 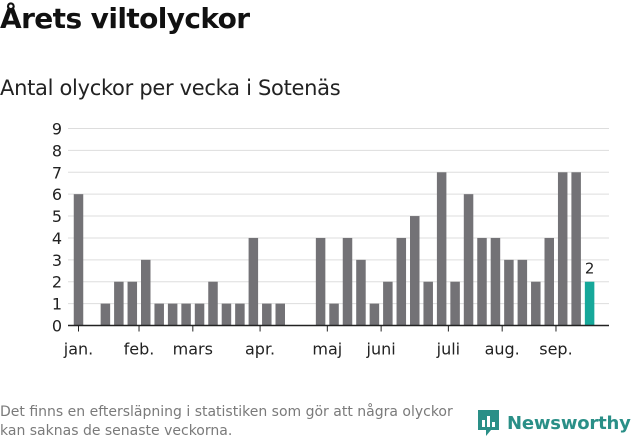 I want to click on y-tick-label: 9, so click(x=57, y=129).